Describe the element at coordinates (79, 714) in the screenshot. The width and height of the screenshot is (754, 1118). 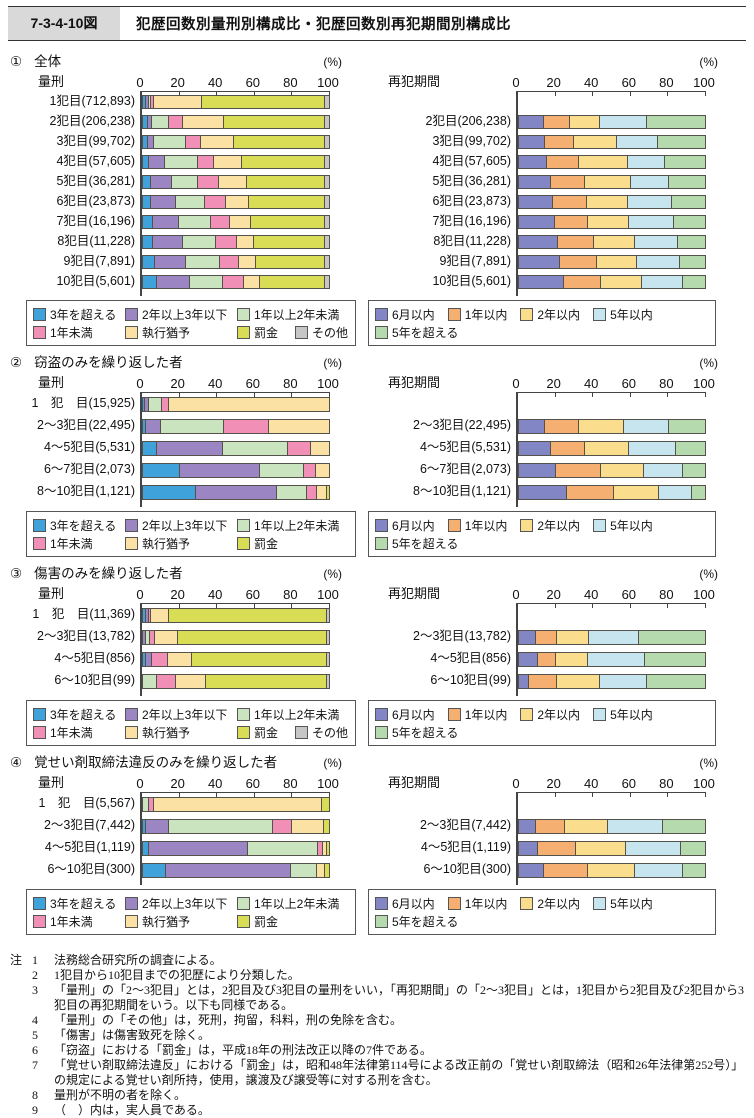
I see `legend-item: 3年を超える` at that location.